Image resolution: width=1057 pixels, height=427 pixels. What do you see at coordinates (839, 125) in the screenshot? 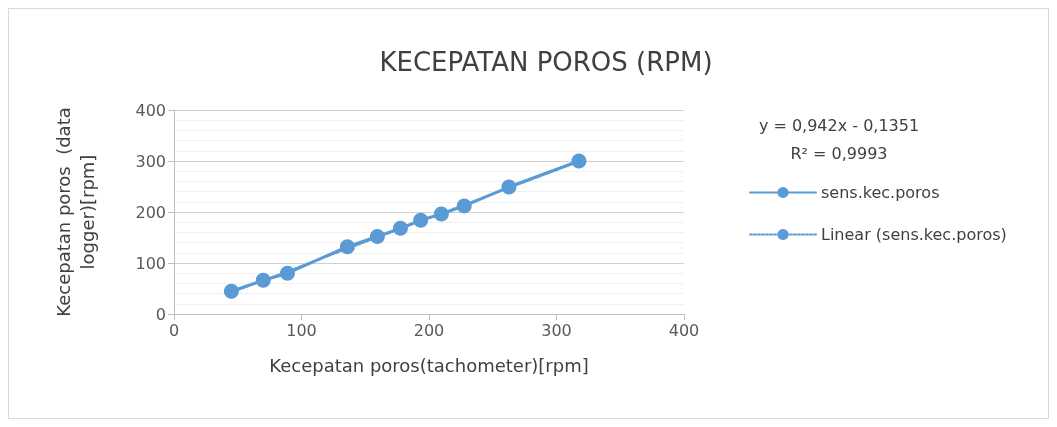
I see `text: y = 0,942x - 0,1351` at bounding box center [839, 125].